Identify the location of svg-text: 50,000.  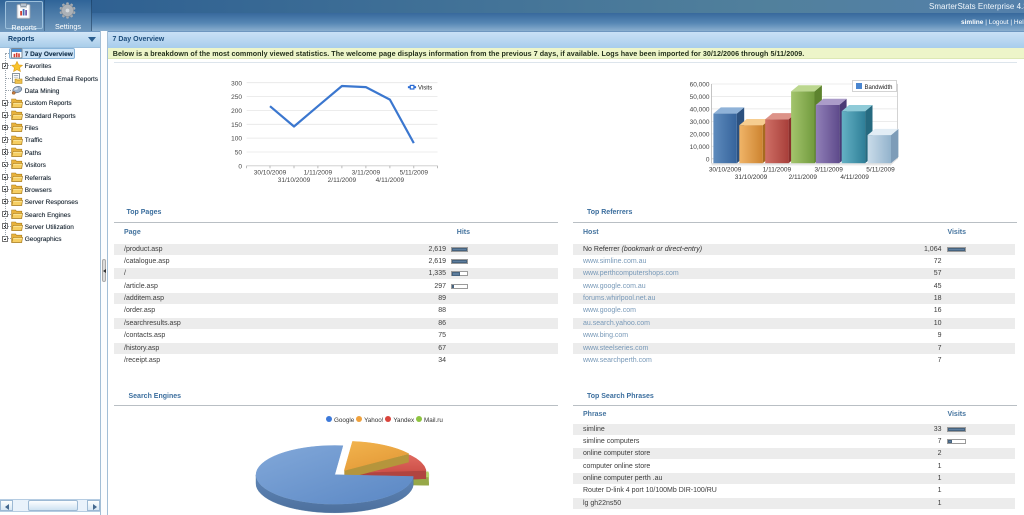
(700, 97).